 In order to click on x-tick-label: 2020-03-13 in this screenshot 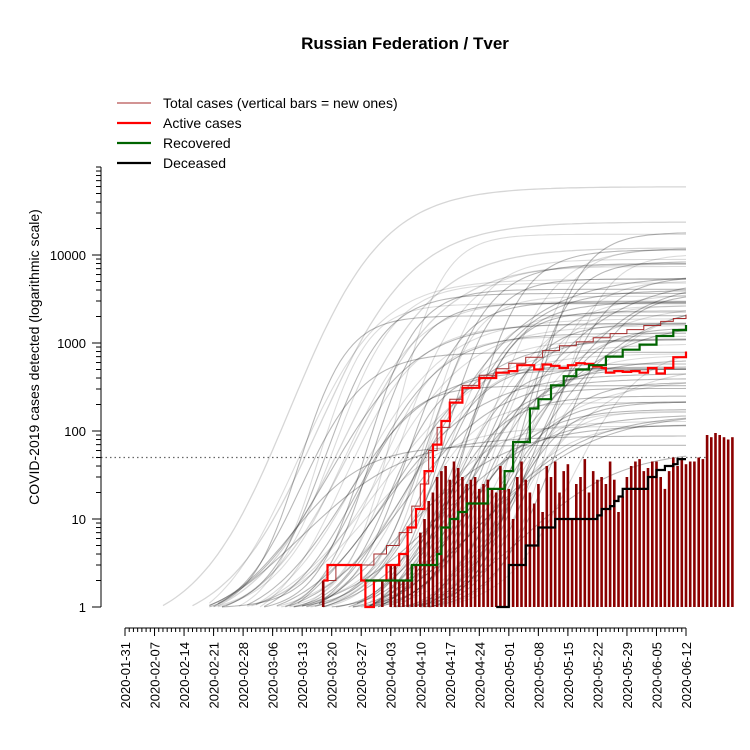, I will do `click(302, 675)`.